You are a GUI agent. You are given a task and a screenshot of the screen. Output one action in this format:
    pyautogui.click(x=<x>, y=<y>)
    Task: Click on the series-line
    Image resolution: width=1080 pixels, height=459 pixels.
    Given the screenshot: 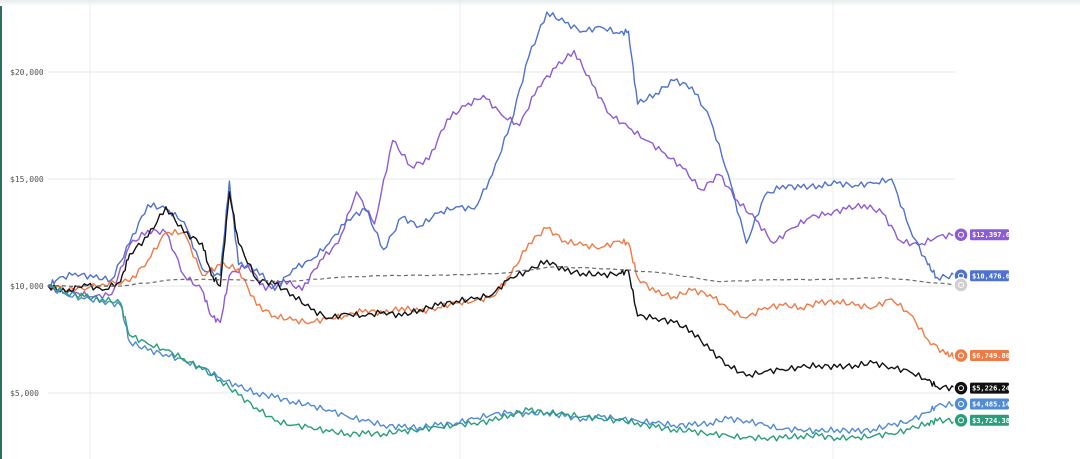 What is the action you would take?
    pyautogui.click(x=501, y=276)
    